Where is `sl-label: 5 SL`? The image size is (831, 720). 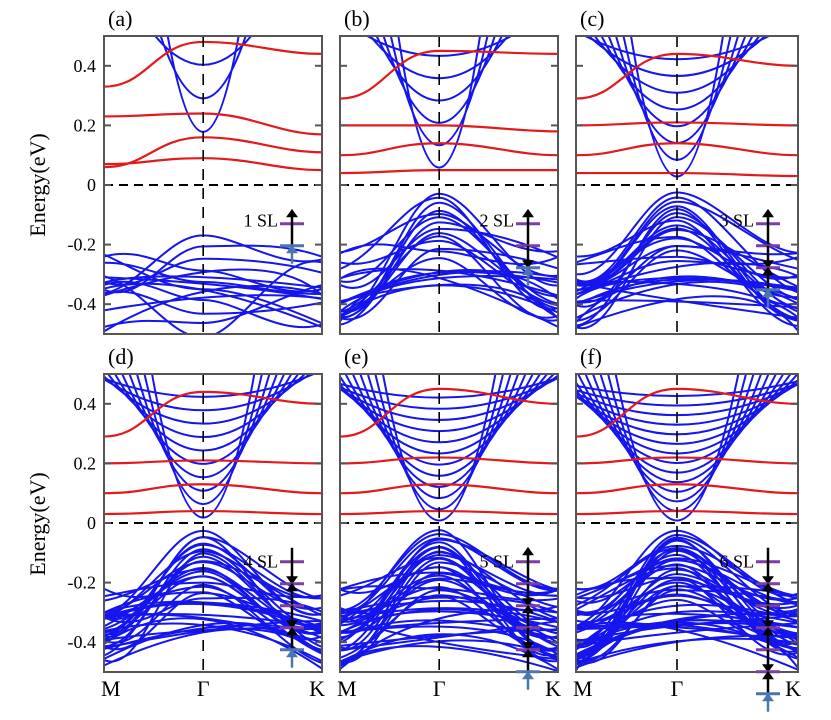 sl-label: 5 SL is located at coordinates (496, 562).